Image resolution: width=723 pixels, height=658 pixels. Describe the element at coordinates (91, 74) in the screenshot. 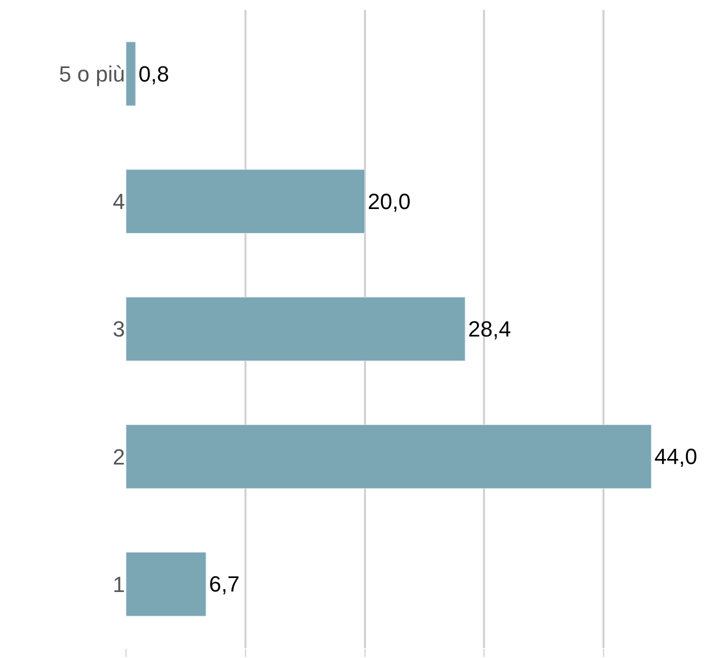

I see `y-tick-label: 5 o più` at that location.